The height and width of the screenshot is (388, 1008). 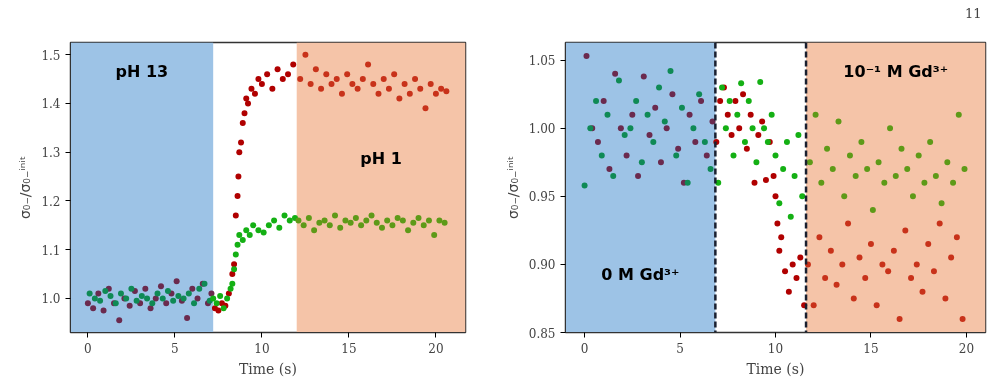 I want to click on y-tick-label: 0.85, so click(x=542, y=333).